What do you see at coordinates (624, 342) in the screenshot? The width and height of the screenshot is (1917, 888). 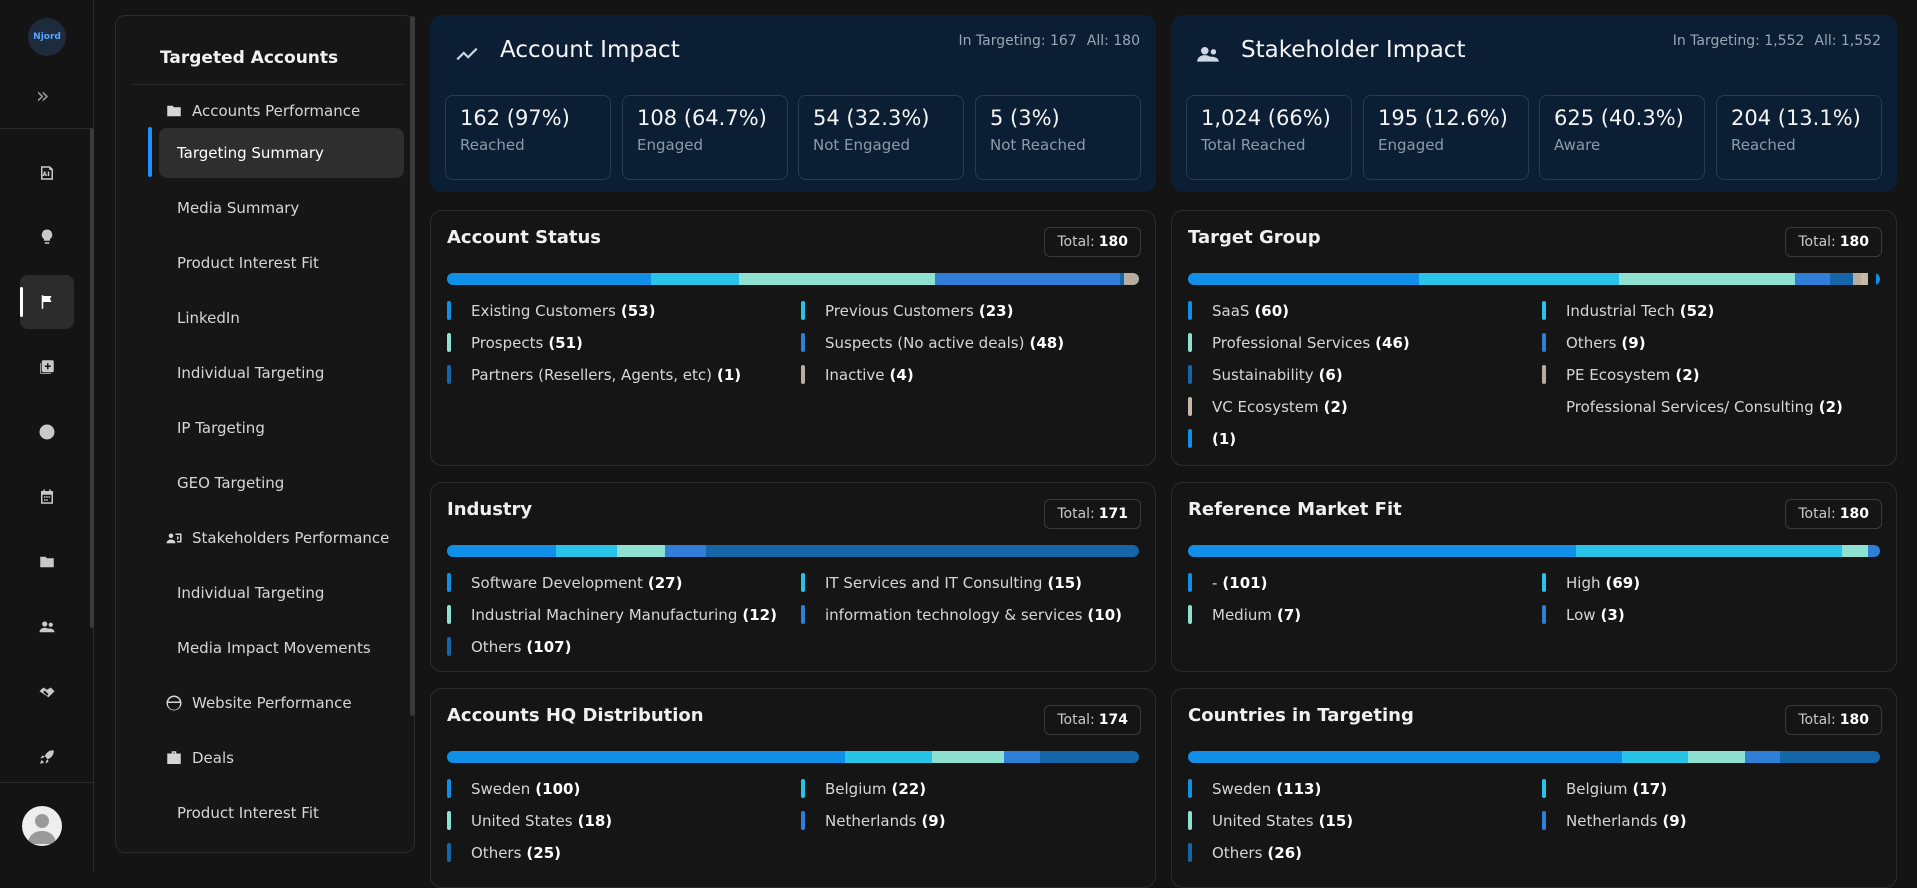 I see `legend-item-prospects: Prospects (51)` at bounding box center [624, 342].